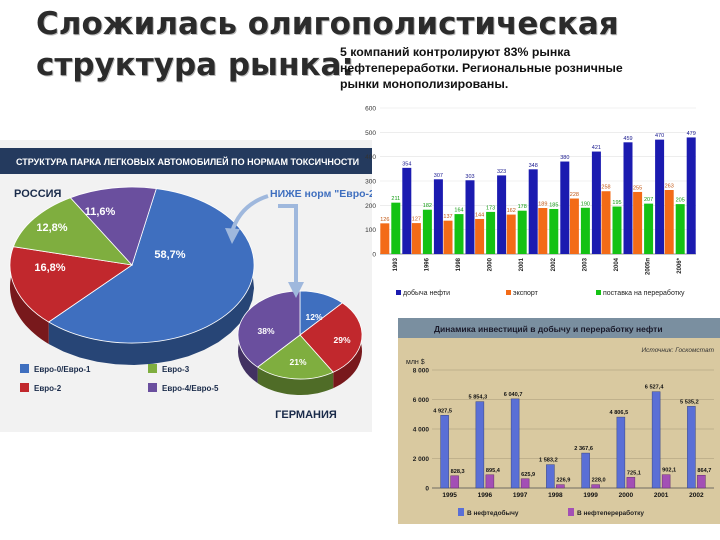  I want to click on inv-value-label: 828,3, so click(458, 472).